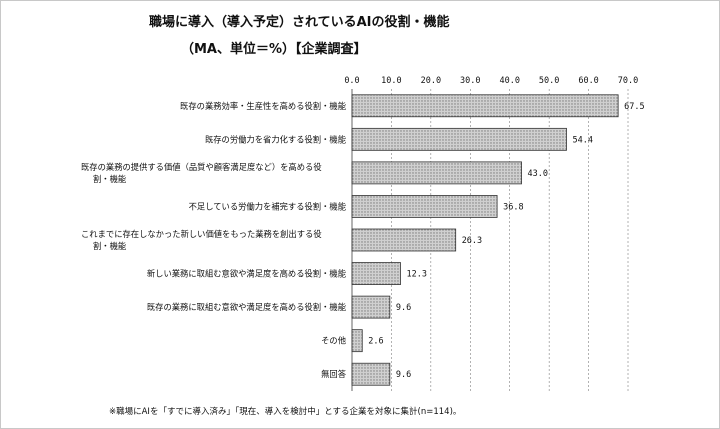 This screenshot has height=429, width=720. What do you see at coordinates (416, 275) in the screenshot?
I see `value-label: 12.3` at bounding box center [416, 275].